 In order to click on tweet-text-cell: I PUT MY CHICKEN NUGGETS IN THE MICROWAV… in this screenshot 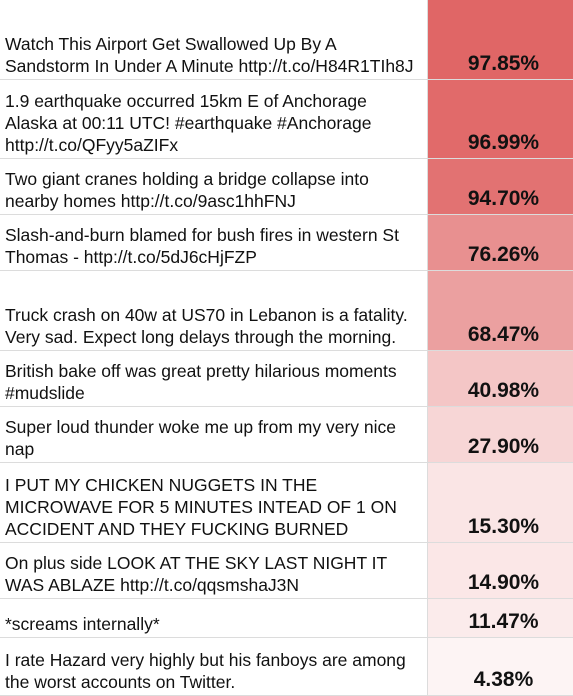, I will do `click(214, 502)`.